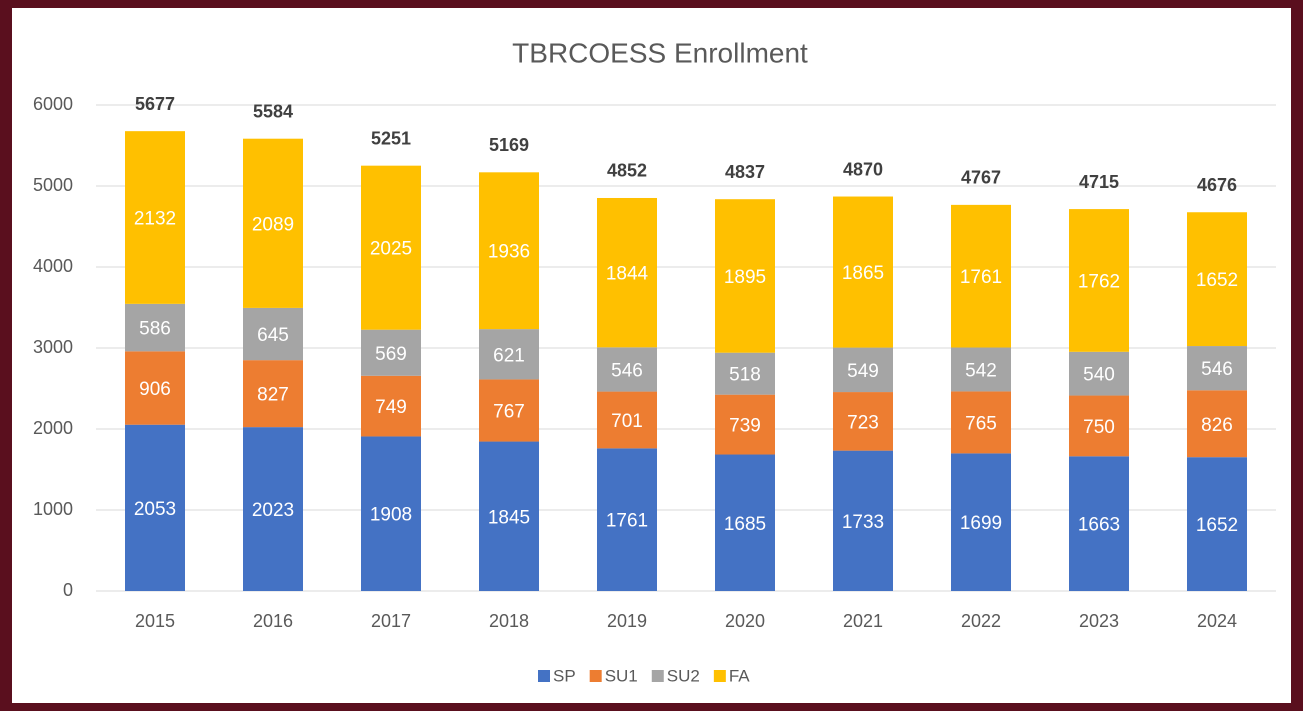 The image size is (1303, 711). I want to click on value-label: 540, so click(1099, 375).